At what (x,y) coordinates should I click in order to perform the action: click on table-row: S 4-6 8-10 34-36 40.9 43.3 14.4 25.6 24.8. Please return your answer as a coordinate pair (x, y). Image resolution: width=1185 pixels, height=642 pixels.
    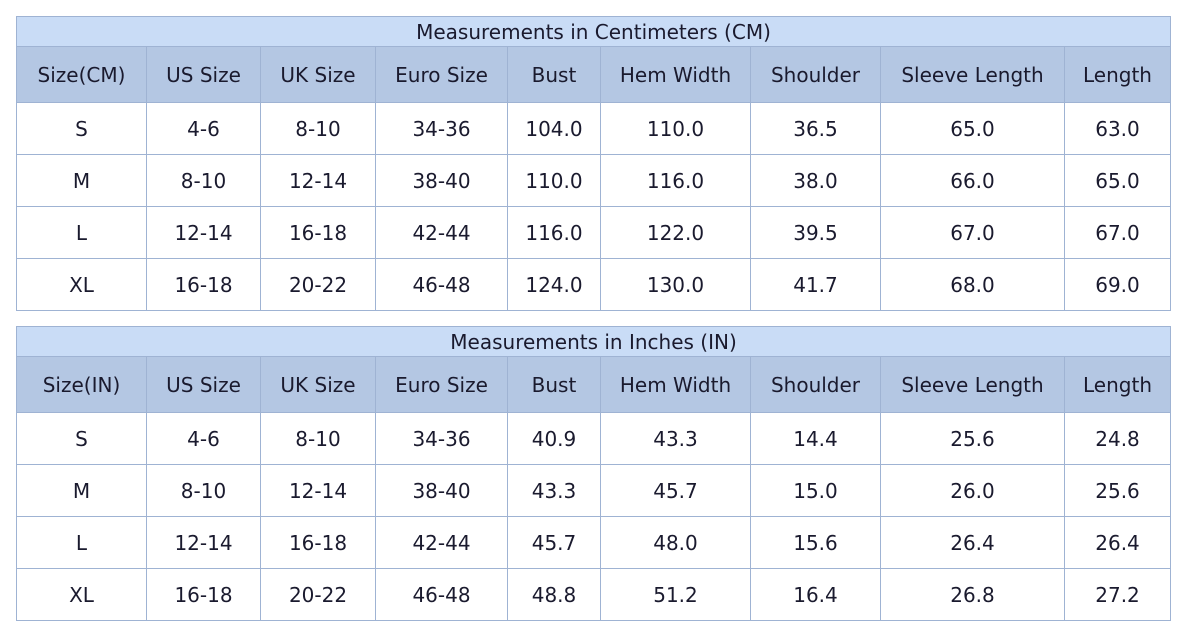
    Looking at the image, I should click on (594, 438).